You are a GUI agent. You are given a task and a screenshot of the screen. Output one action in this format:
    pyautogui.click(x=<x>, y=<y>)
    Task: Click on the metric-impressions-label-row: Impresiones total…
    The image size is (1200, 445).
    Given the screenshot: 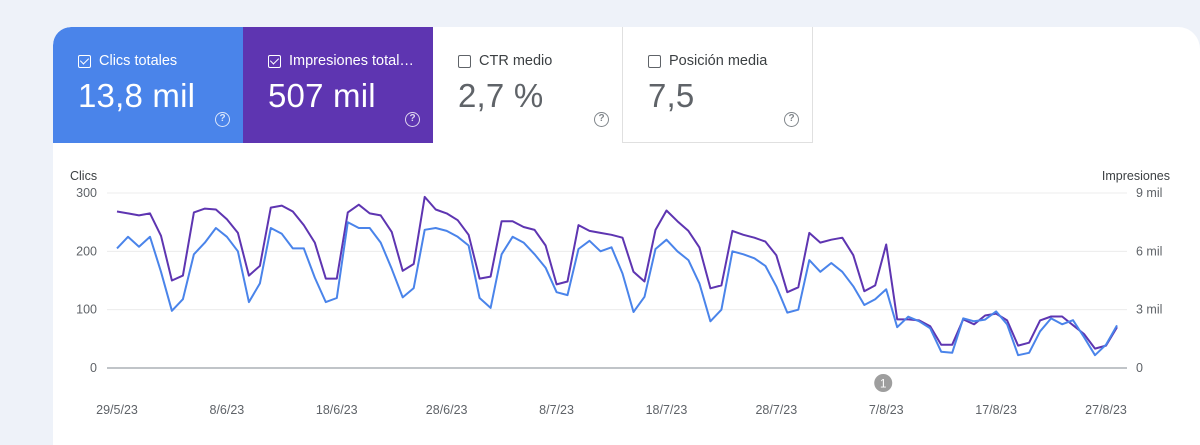 What is the action you would take?
    pyautogui.click(x=341, y=61)
    